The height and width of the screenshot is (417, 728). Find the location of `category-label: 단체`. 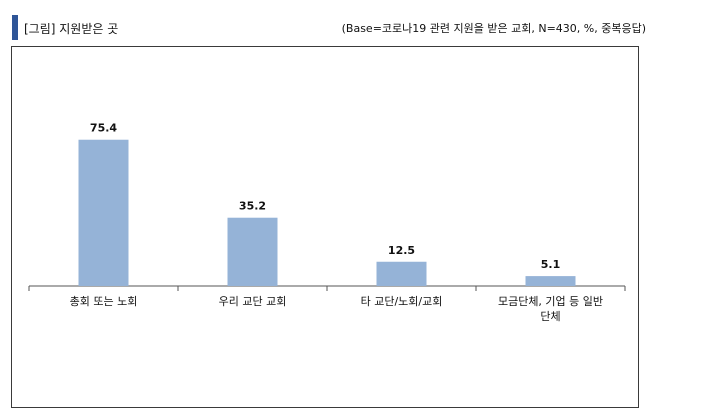

category-label: 단체 is located at coordinates (550, 316).